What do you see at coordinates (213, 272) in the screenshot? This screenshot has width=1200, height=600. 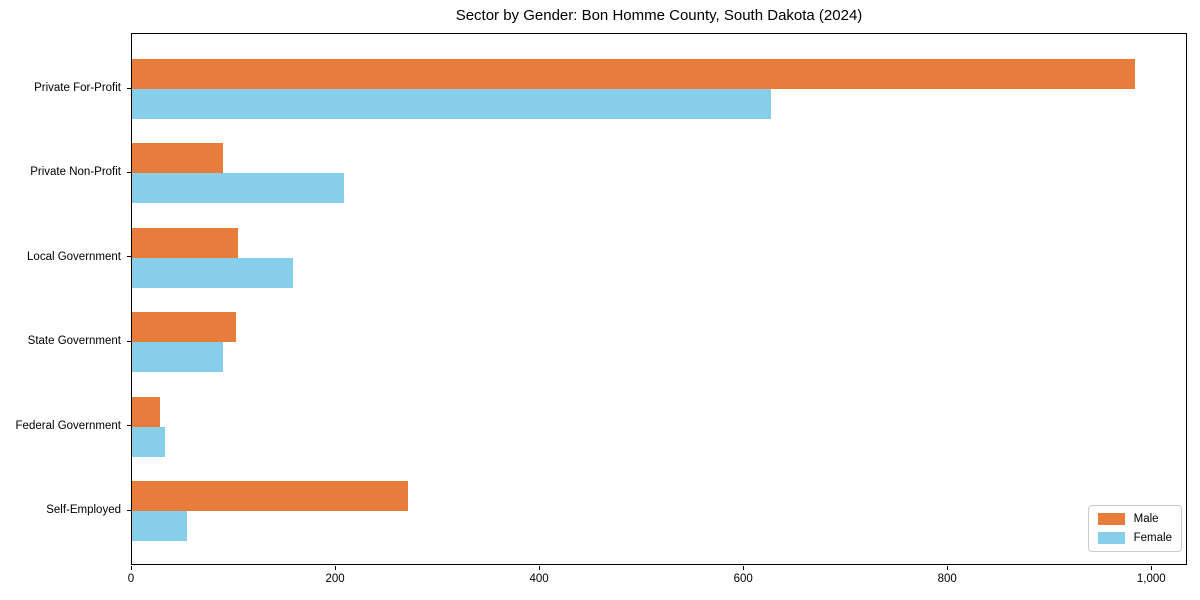 I see `bar-female-local-government` at bounding box center [213, 272].